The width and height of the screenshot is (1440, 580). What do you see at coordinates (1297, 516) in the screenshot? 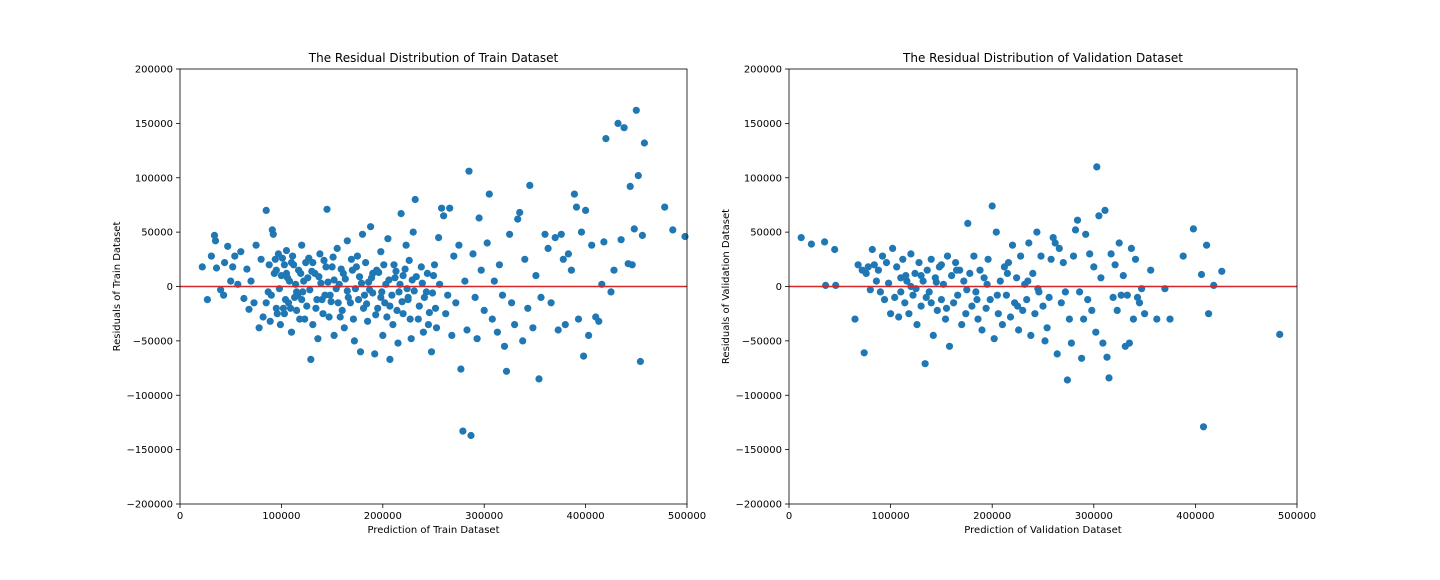
I see `x-tick-label: 500000` at bounding box center [1297, 516].